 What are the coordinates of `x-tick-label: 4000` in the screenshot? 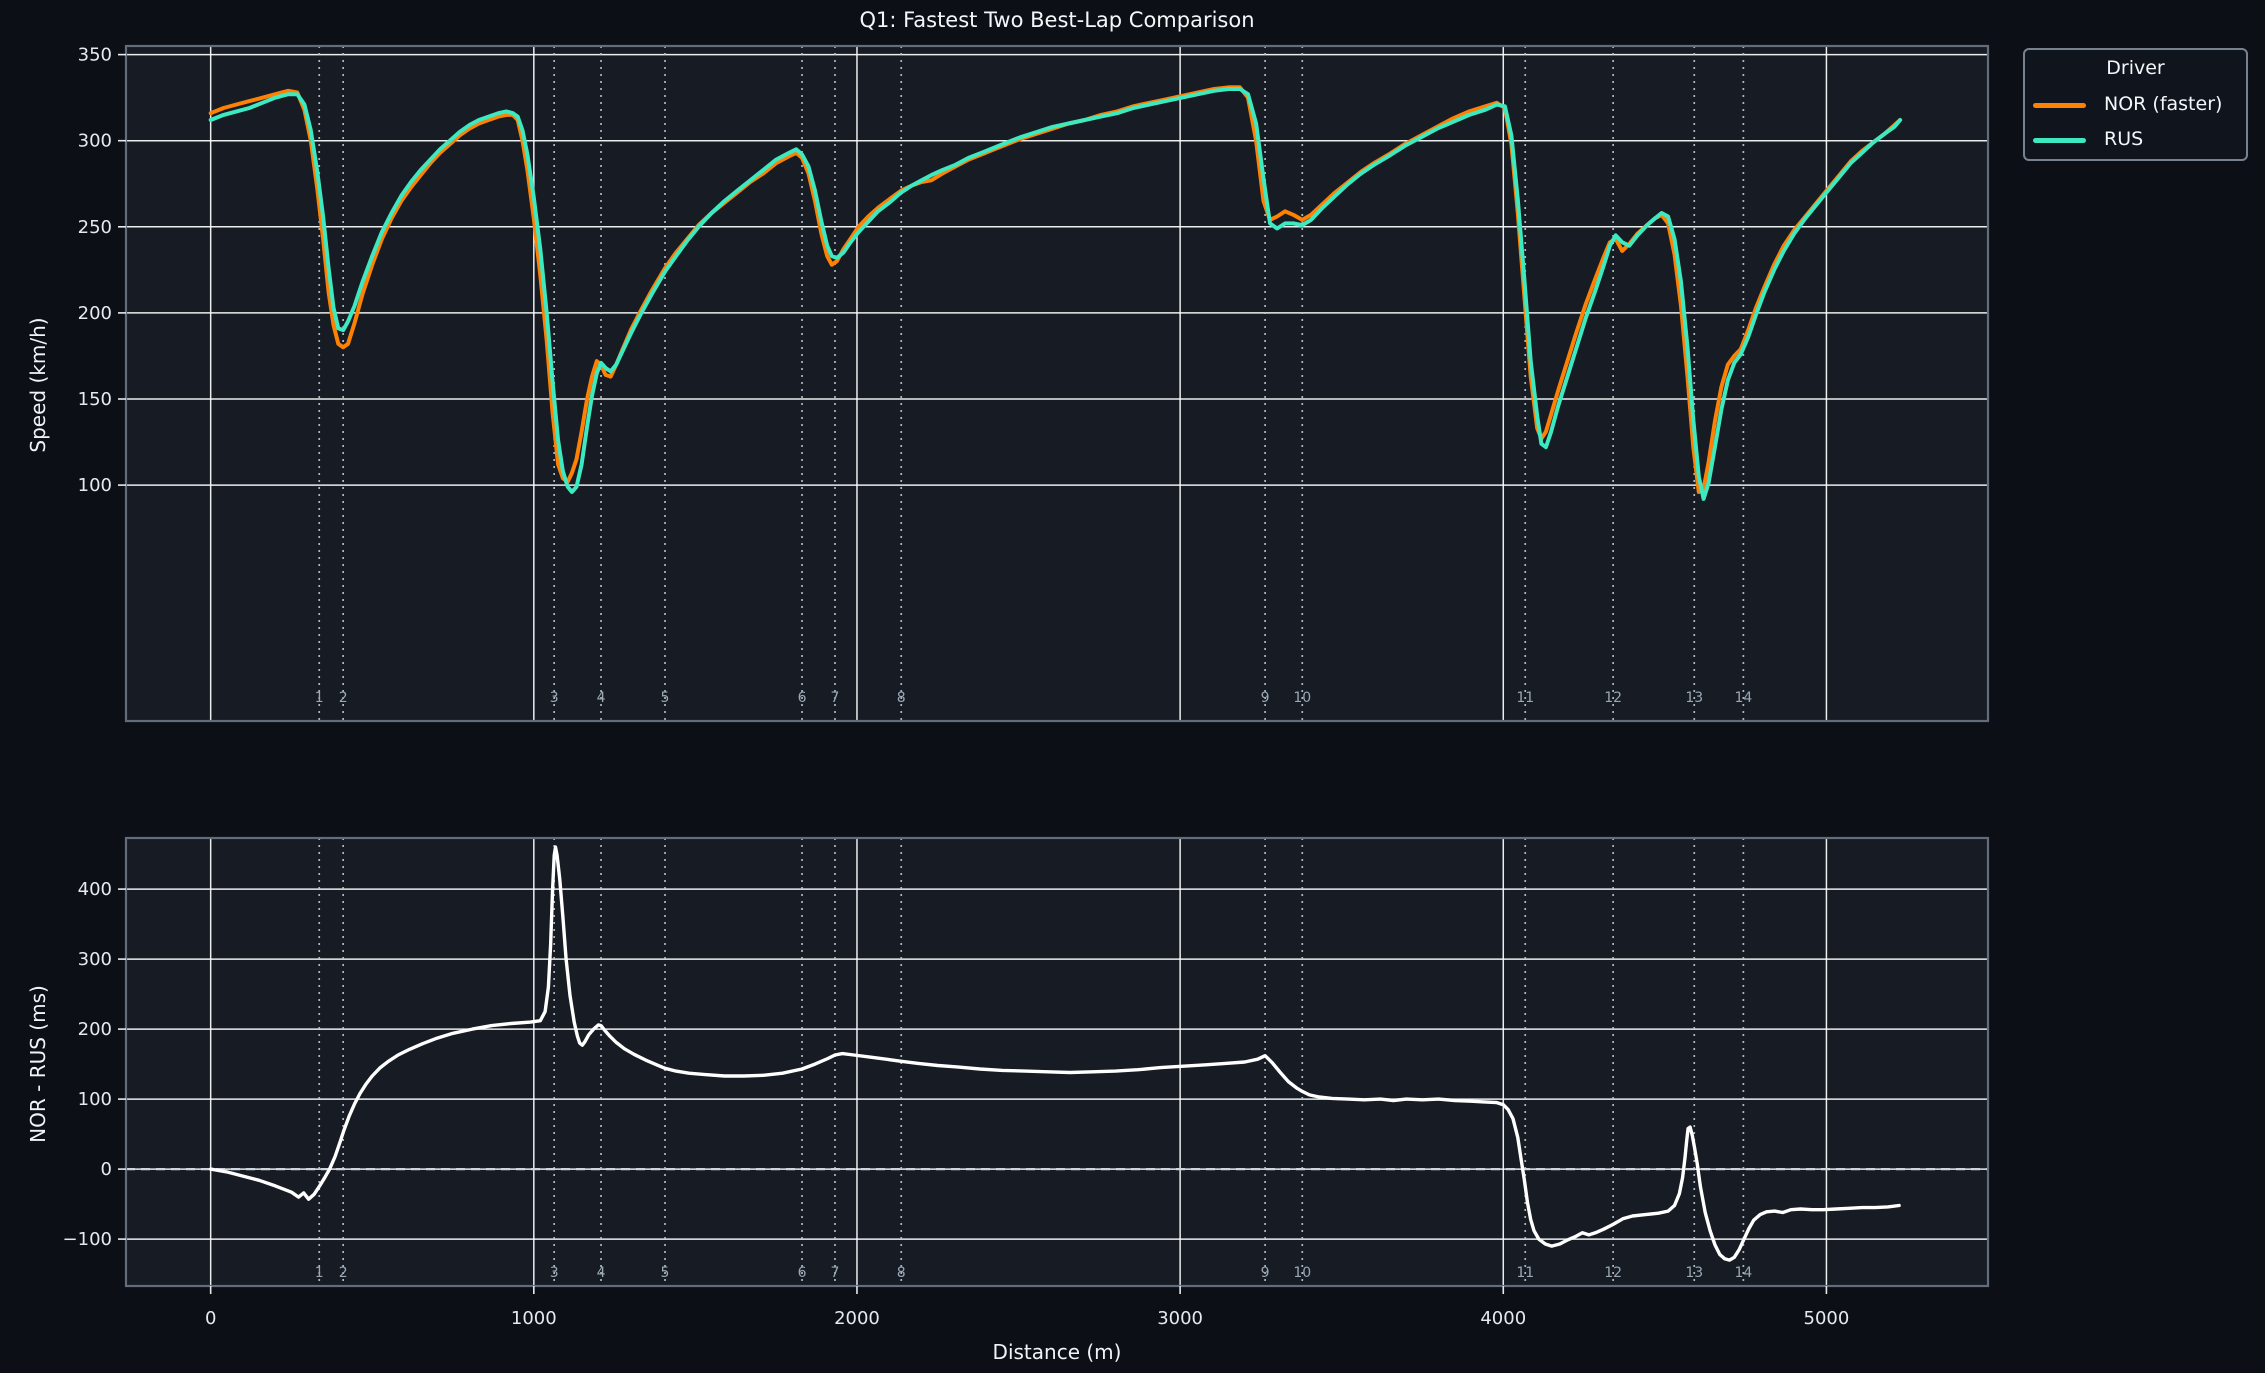 It's located at (1503, 1318).